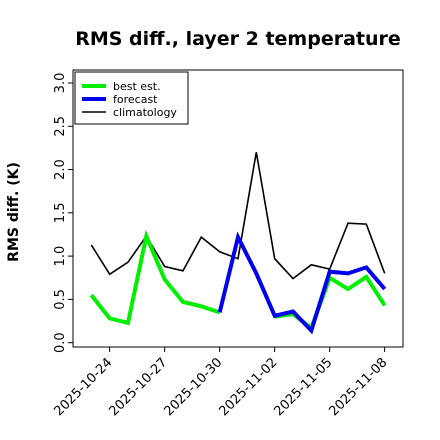  I want to click on y-tick-label: 1.5, so click(60, 212).